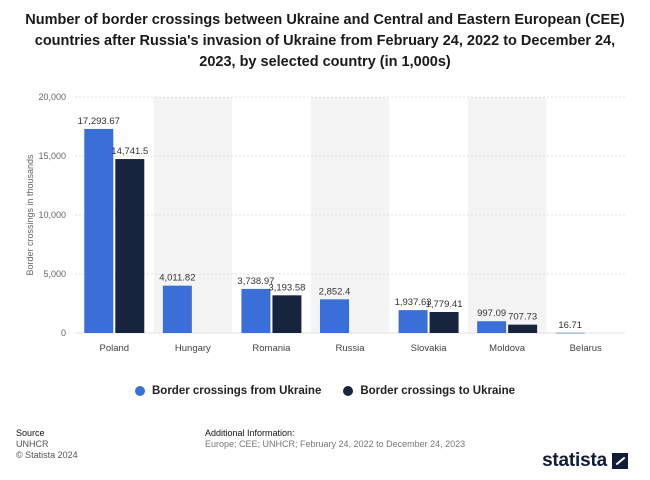 This screenshot has width=650, height=480. What do you see at coordinates (437, 391) in the screenshot?
I see `legend-label-to: Border crossings to Ukraine` at bounding box center [437, 391].